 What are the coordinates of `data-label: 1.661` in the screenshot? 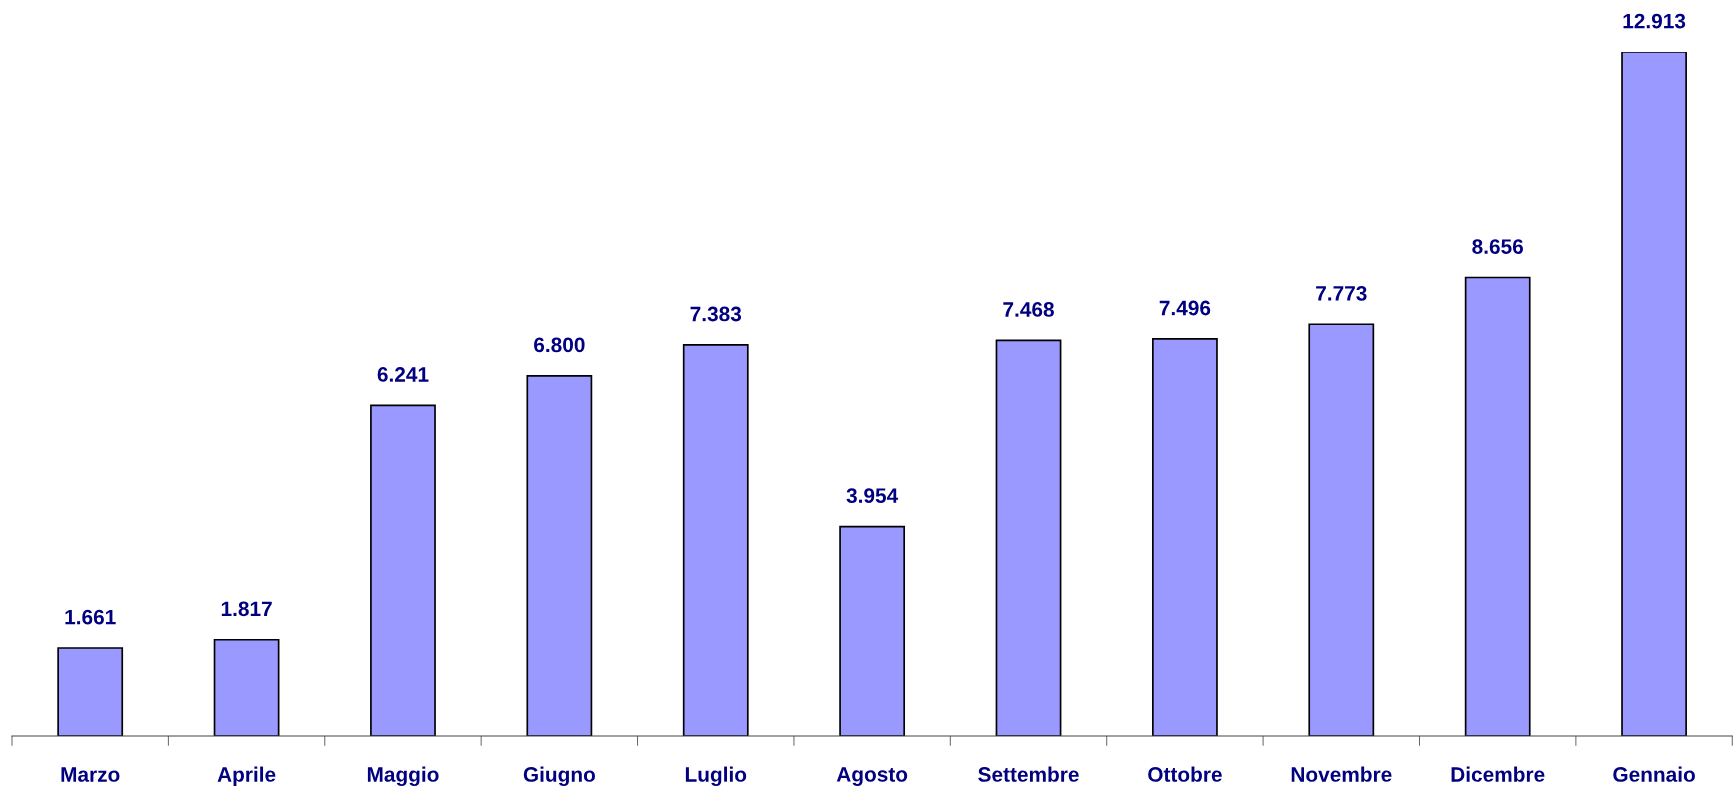 It's located at (90, 617).